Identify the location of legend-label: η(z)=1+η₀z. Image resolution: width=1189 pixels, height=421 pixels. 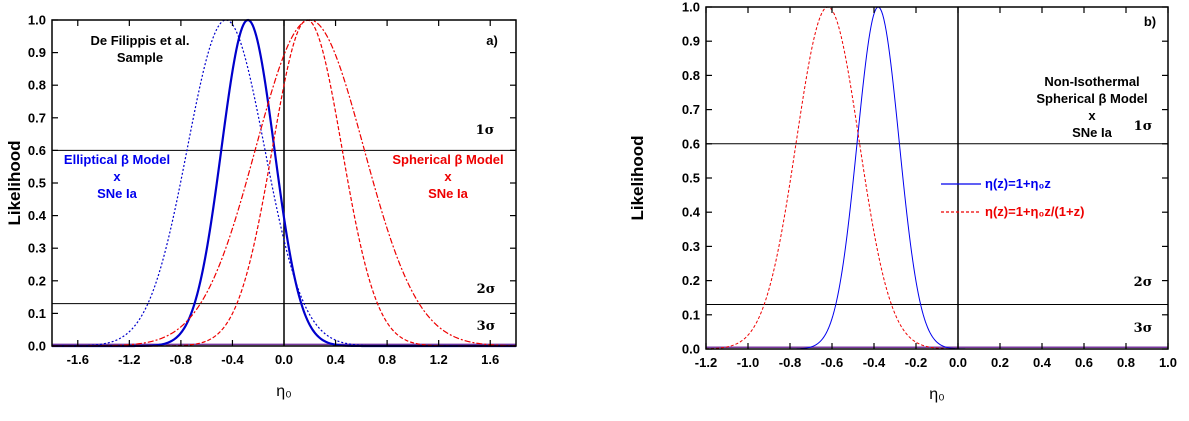
(1018, 183).